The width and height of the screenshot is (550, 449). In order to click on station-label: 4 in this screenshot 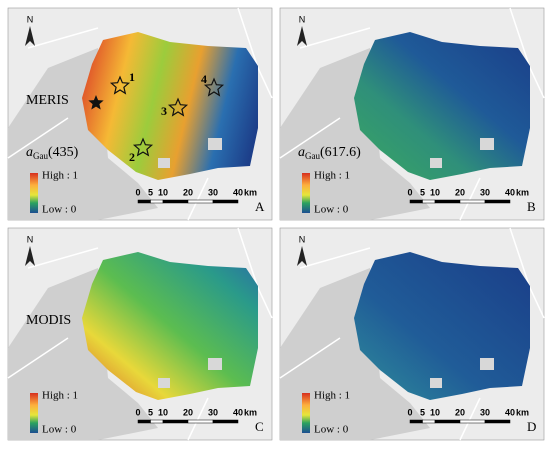, I will do `click(204, 79)`.